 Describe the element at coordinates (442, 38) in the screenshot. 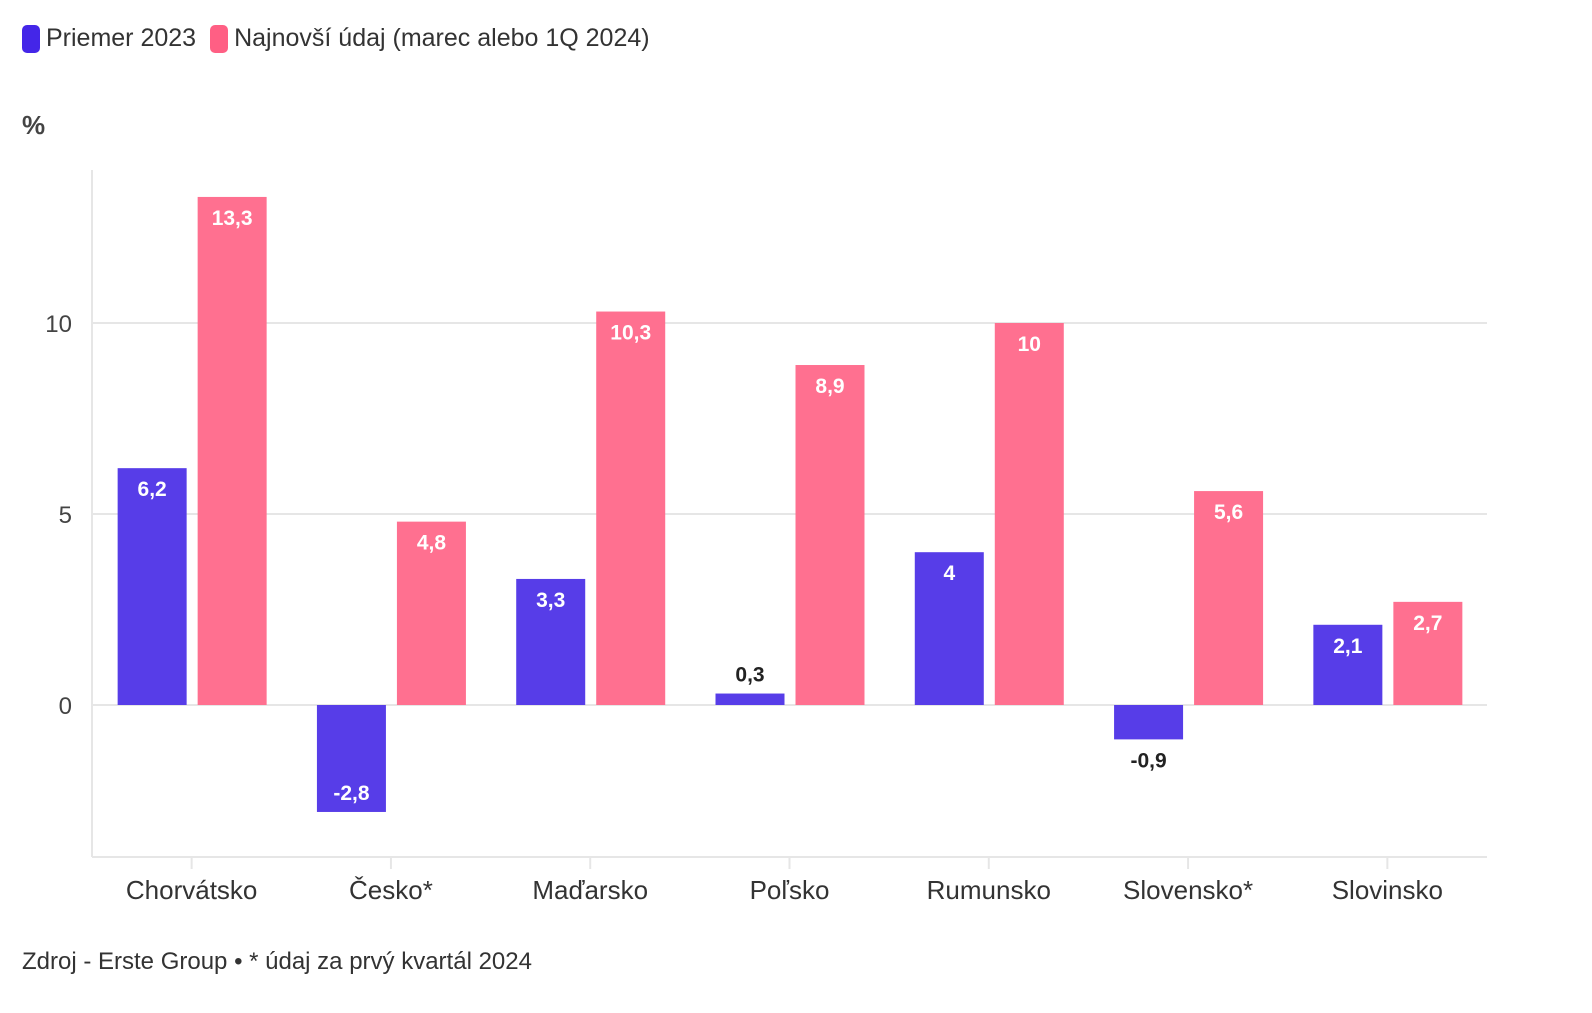

I see `legend-label: Najnovší údaj (marec alebo 1Q 2024)` at that location.